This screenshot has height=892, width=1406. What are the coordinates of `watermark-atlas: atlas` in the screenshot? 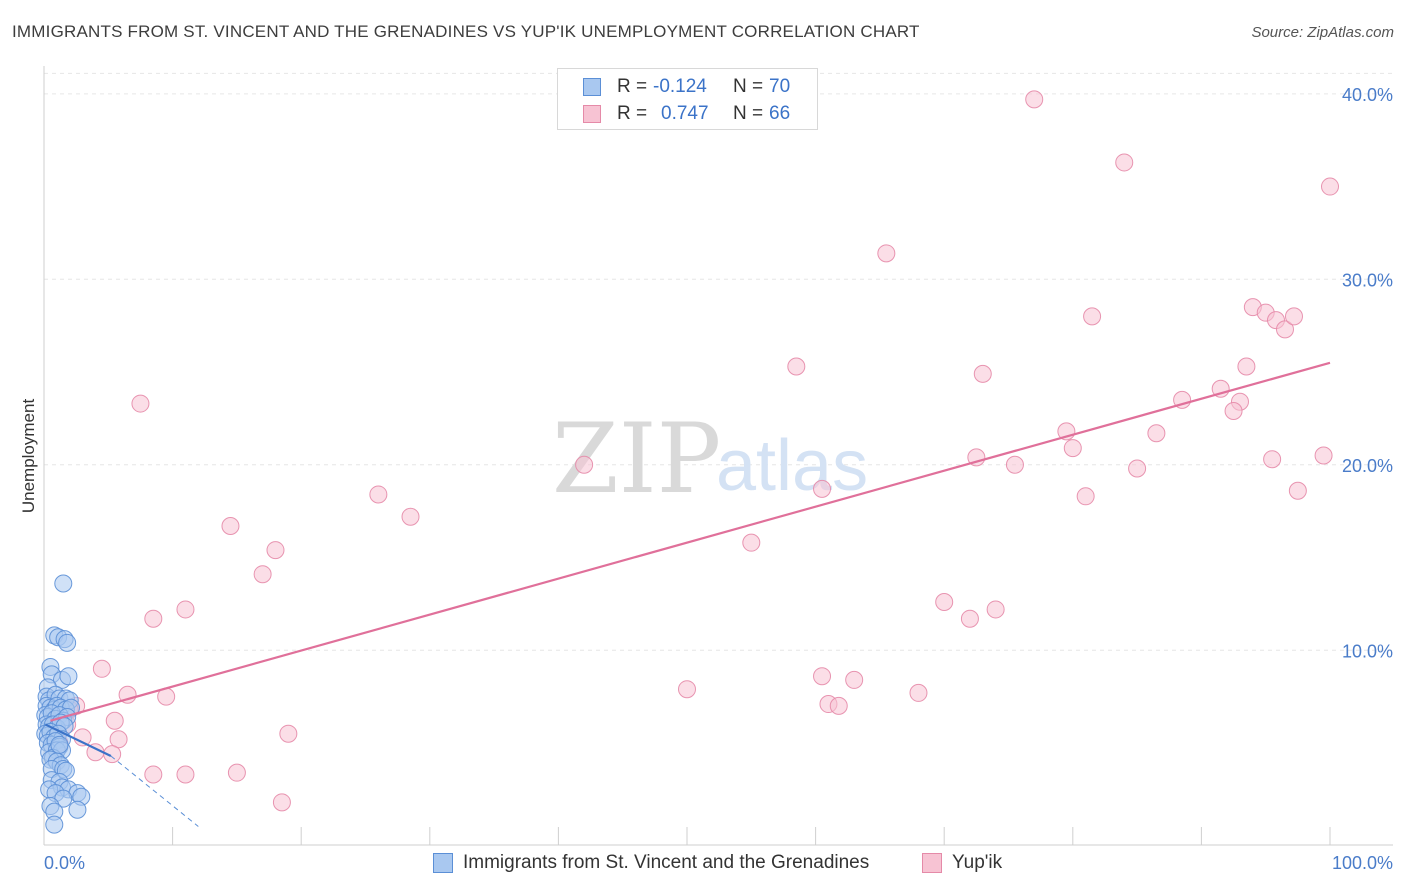 It's located at (792, 466).